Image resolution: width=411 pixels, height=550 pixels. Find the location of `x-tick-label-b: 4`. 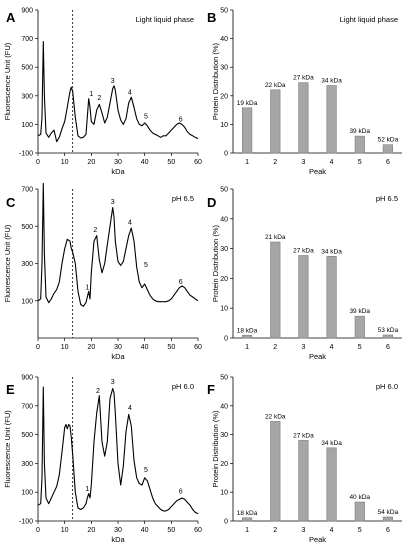

x-tick-label-b: 4 is located at coordinates (332, 162).